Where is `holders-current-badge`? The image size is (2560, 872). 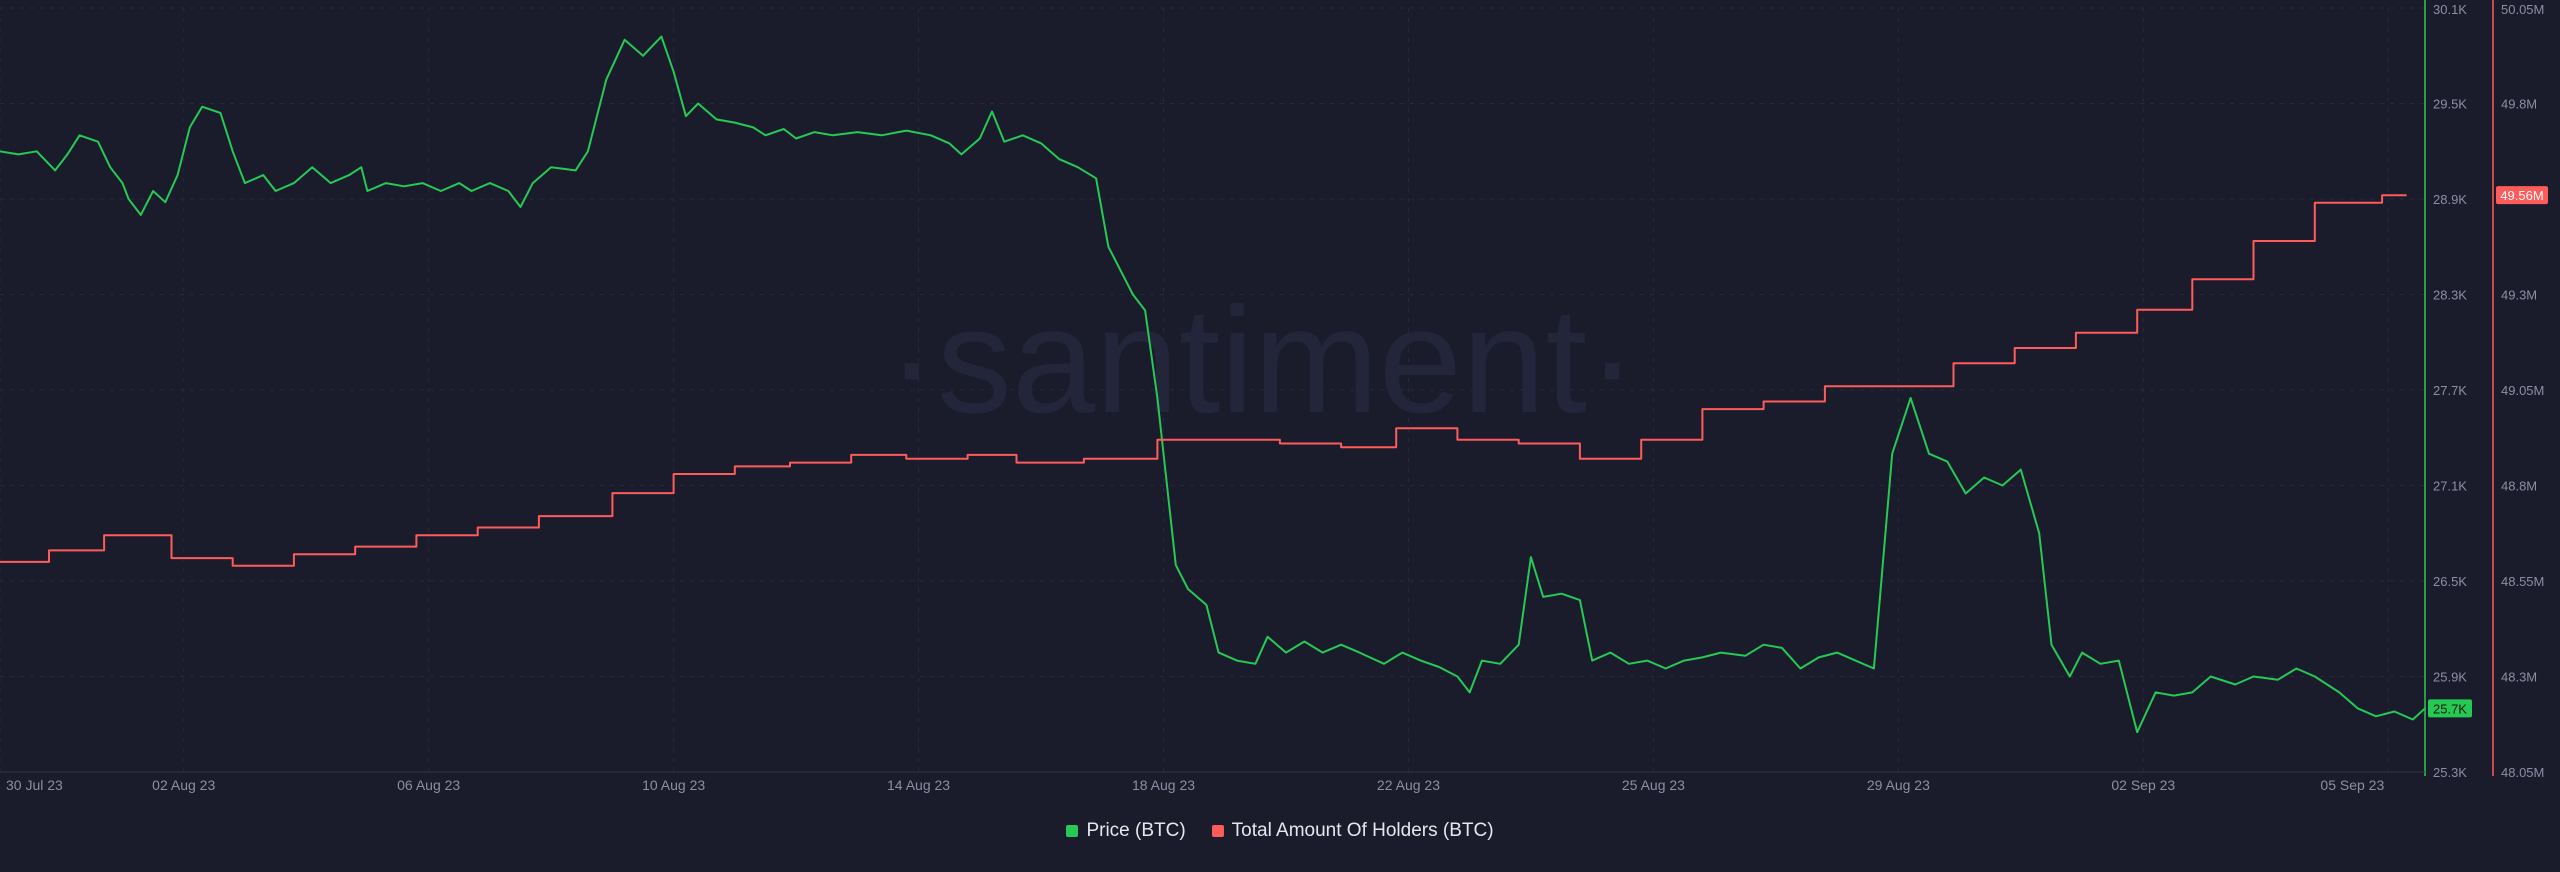
holders-current-badge is located at coordinates (2522, 195).